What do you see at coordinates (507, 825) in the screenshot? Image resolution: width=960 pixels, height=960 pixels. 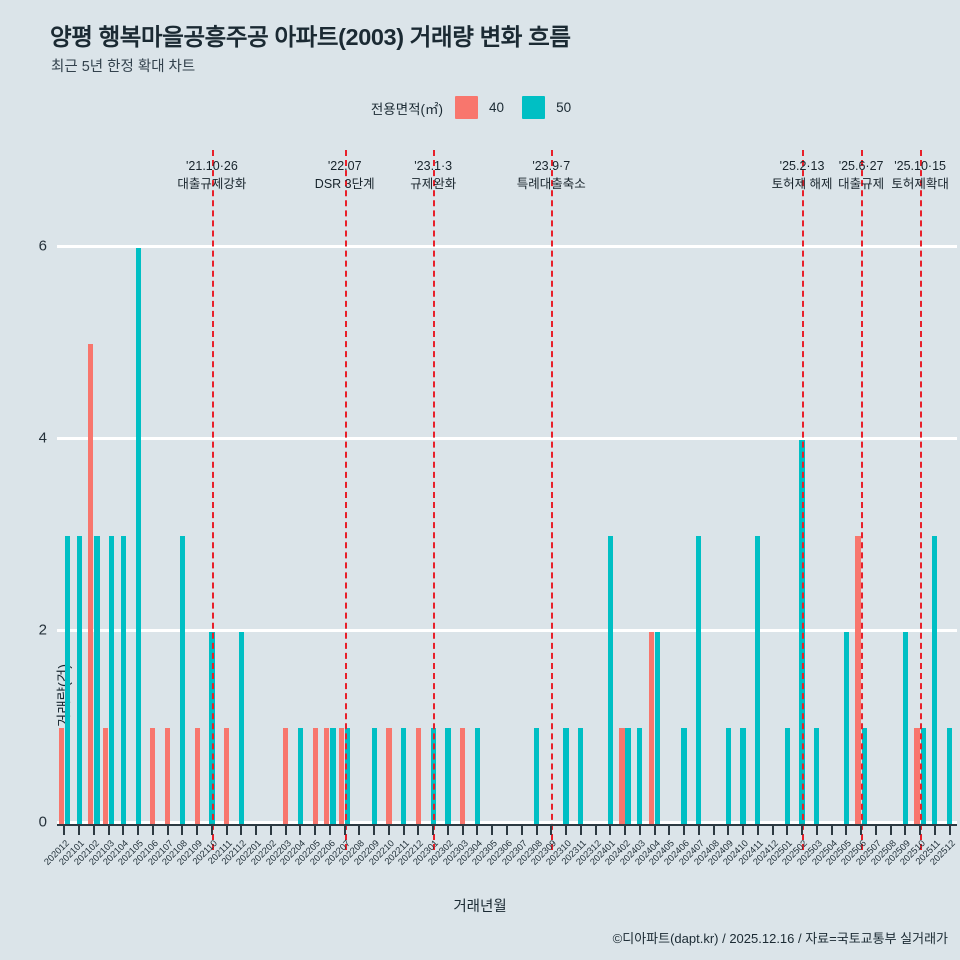 I see `x-axis-line` at bounding box center [507, 825].